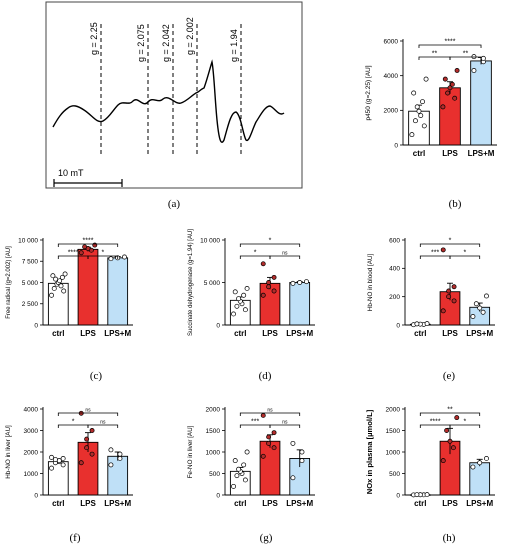  What do you see at coordinates (31, 409) in the screenshot?
I see `y-tick-label: 4000` at bounding box center [31, 409].